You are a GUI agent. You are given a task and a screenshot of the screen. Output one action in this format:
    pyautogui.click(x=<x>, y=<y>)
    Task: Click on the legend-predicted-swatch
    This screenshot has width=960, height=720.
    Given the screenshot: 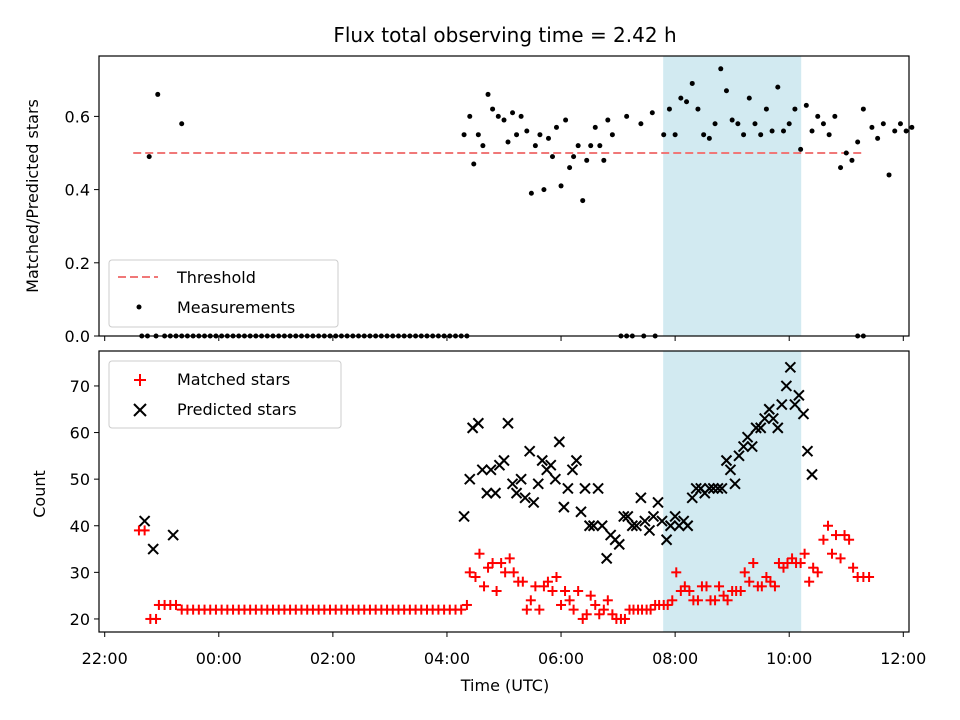 What is the action you would take?
    pyautogui.click(x=140, y=410)
    